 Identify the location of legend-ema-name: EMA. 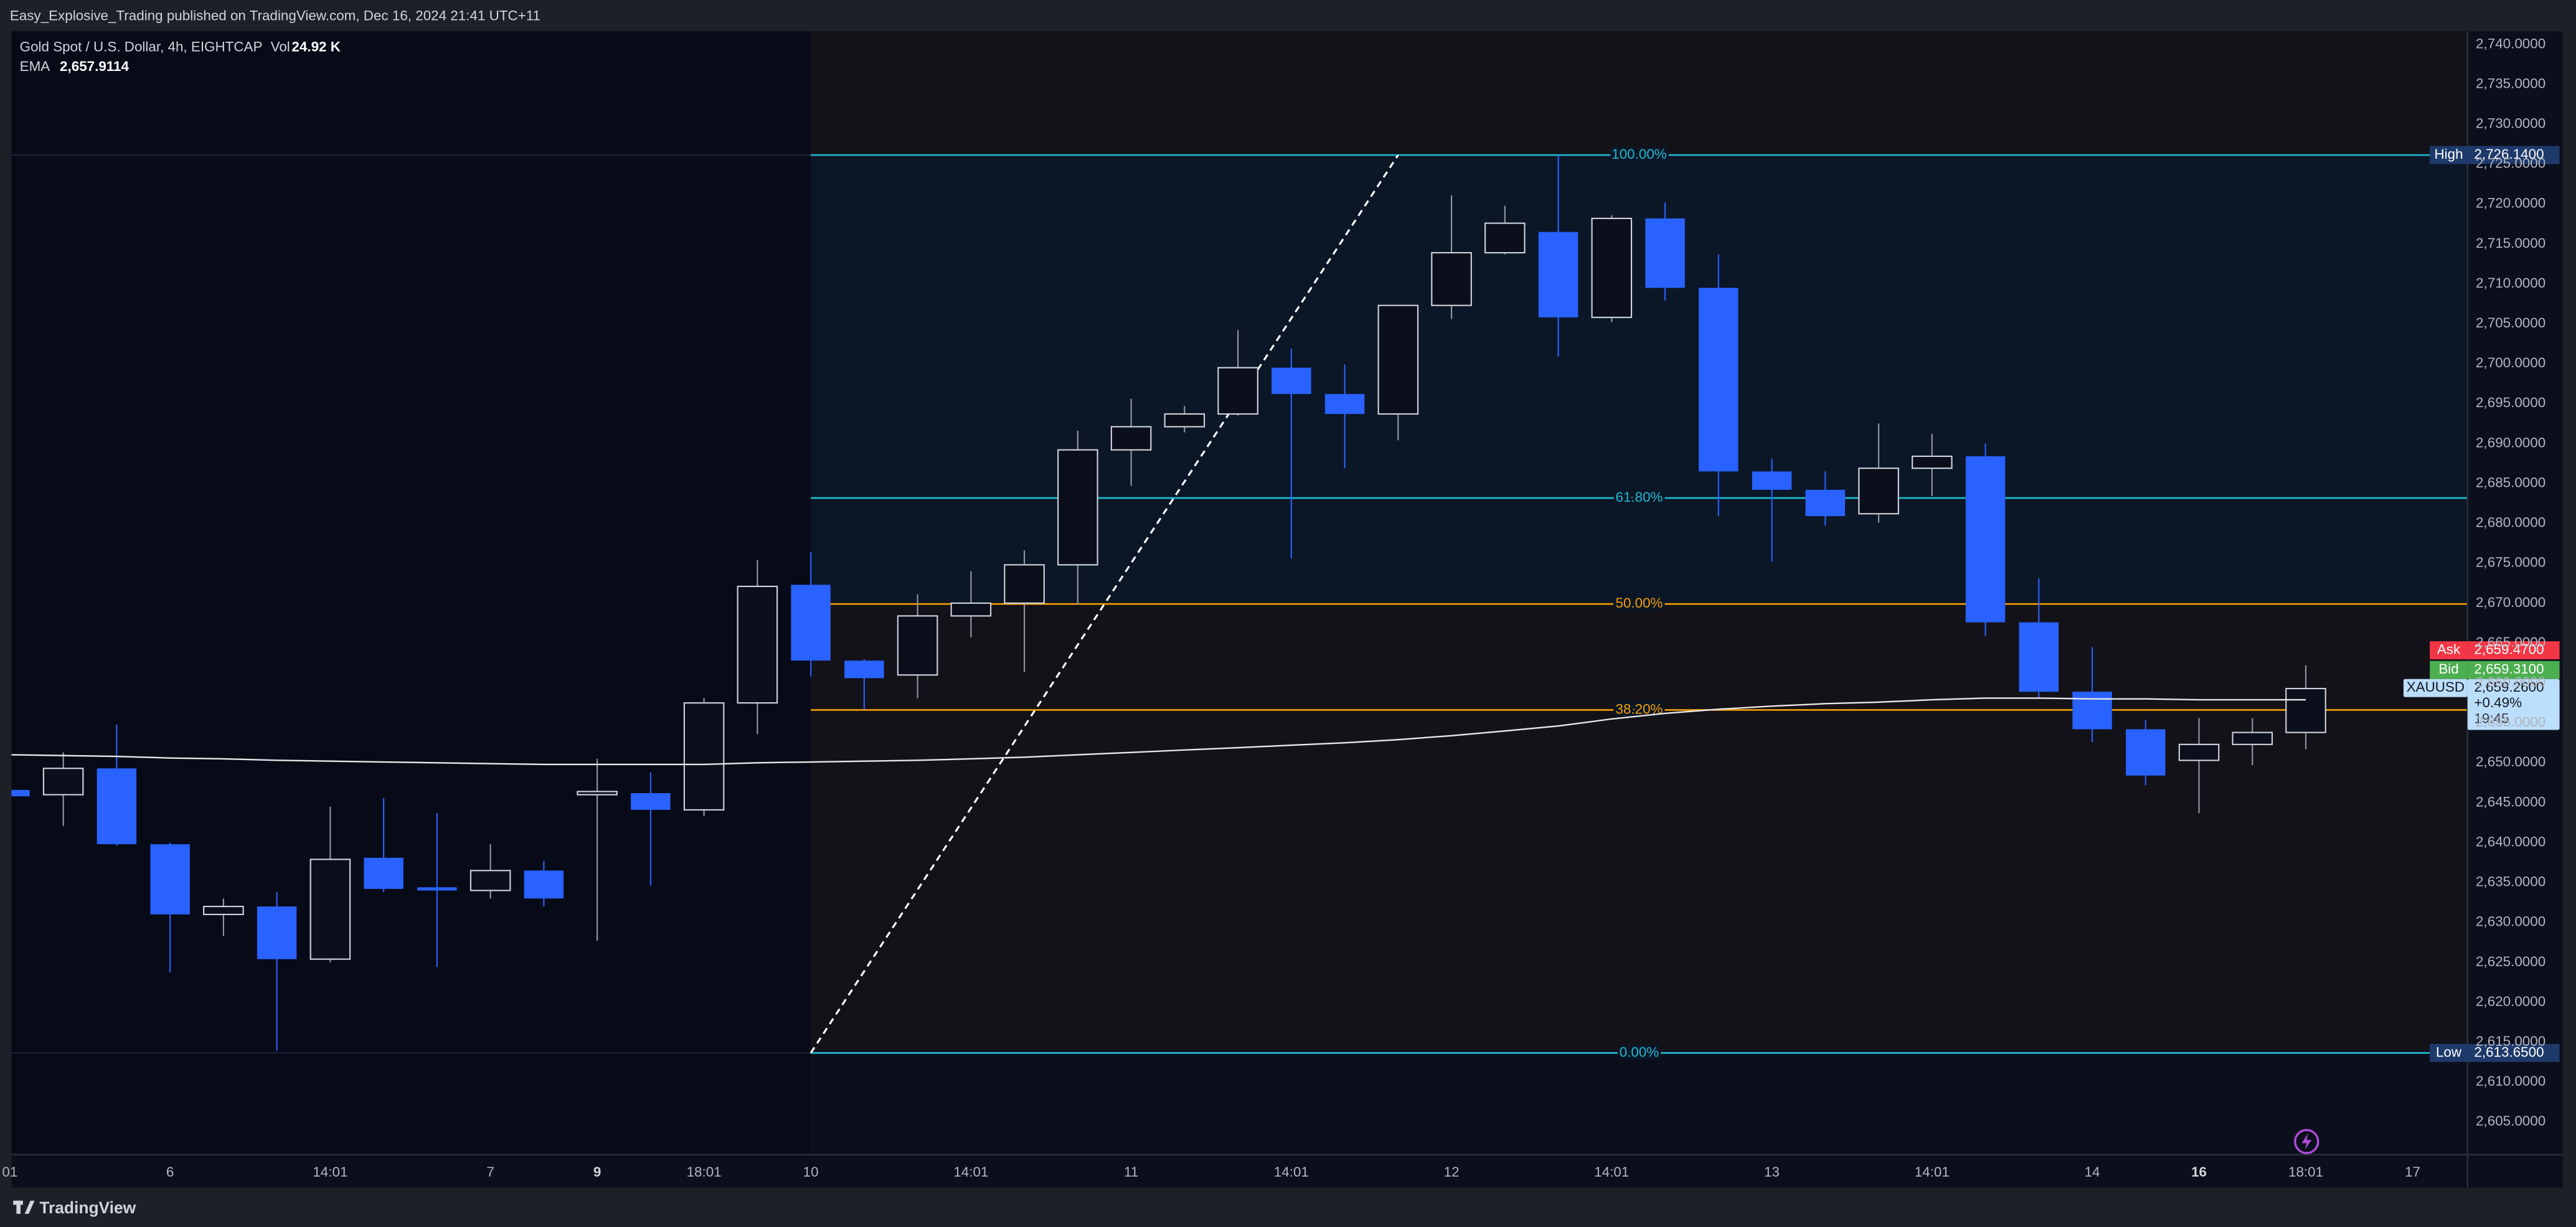
(35, 66).